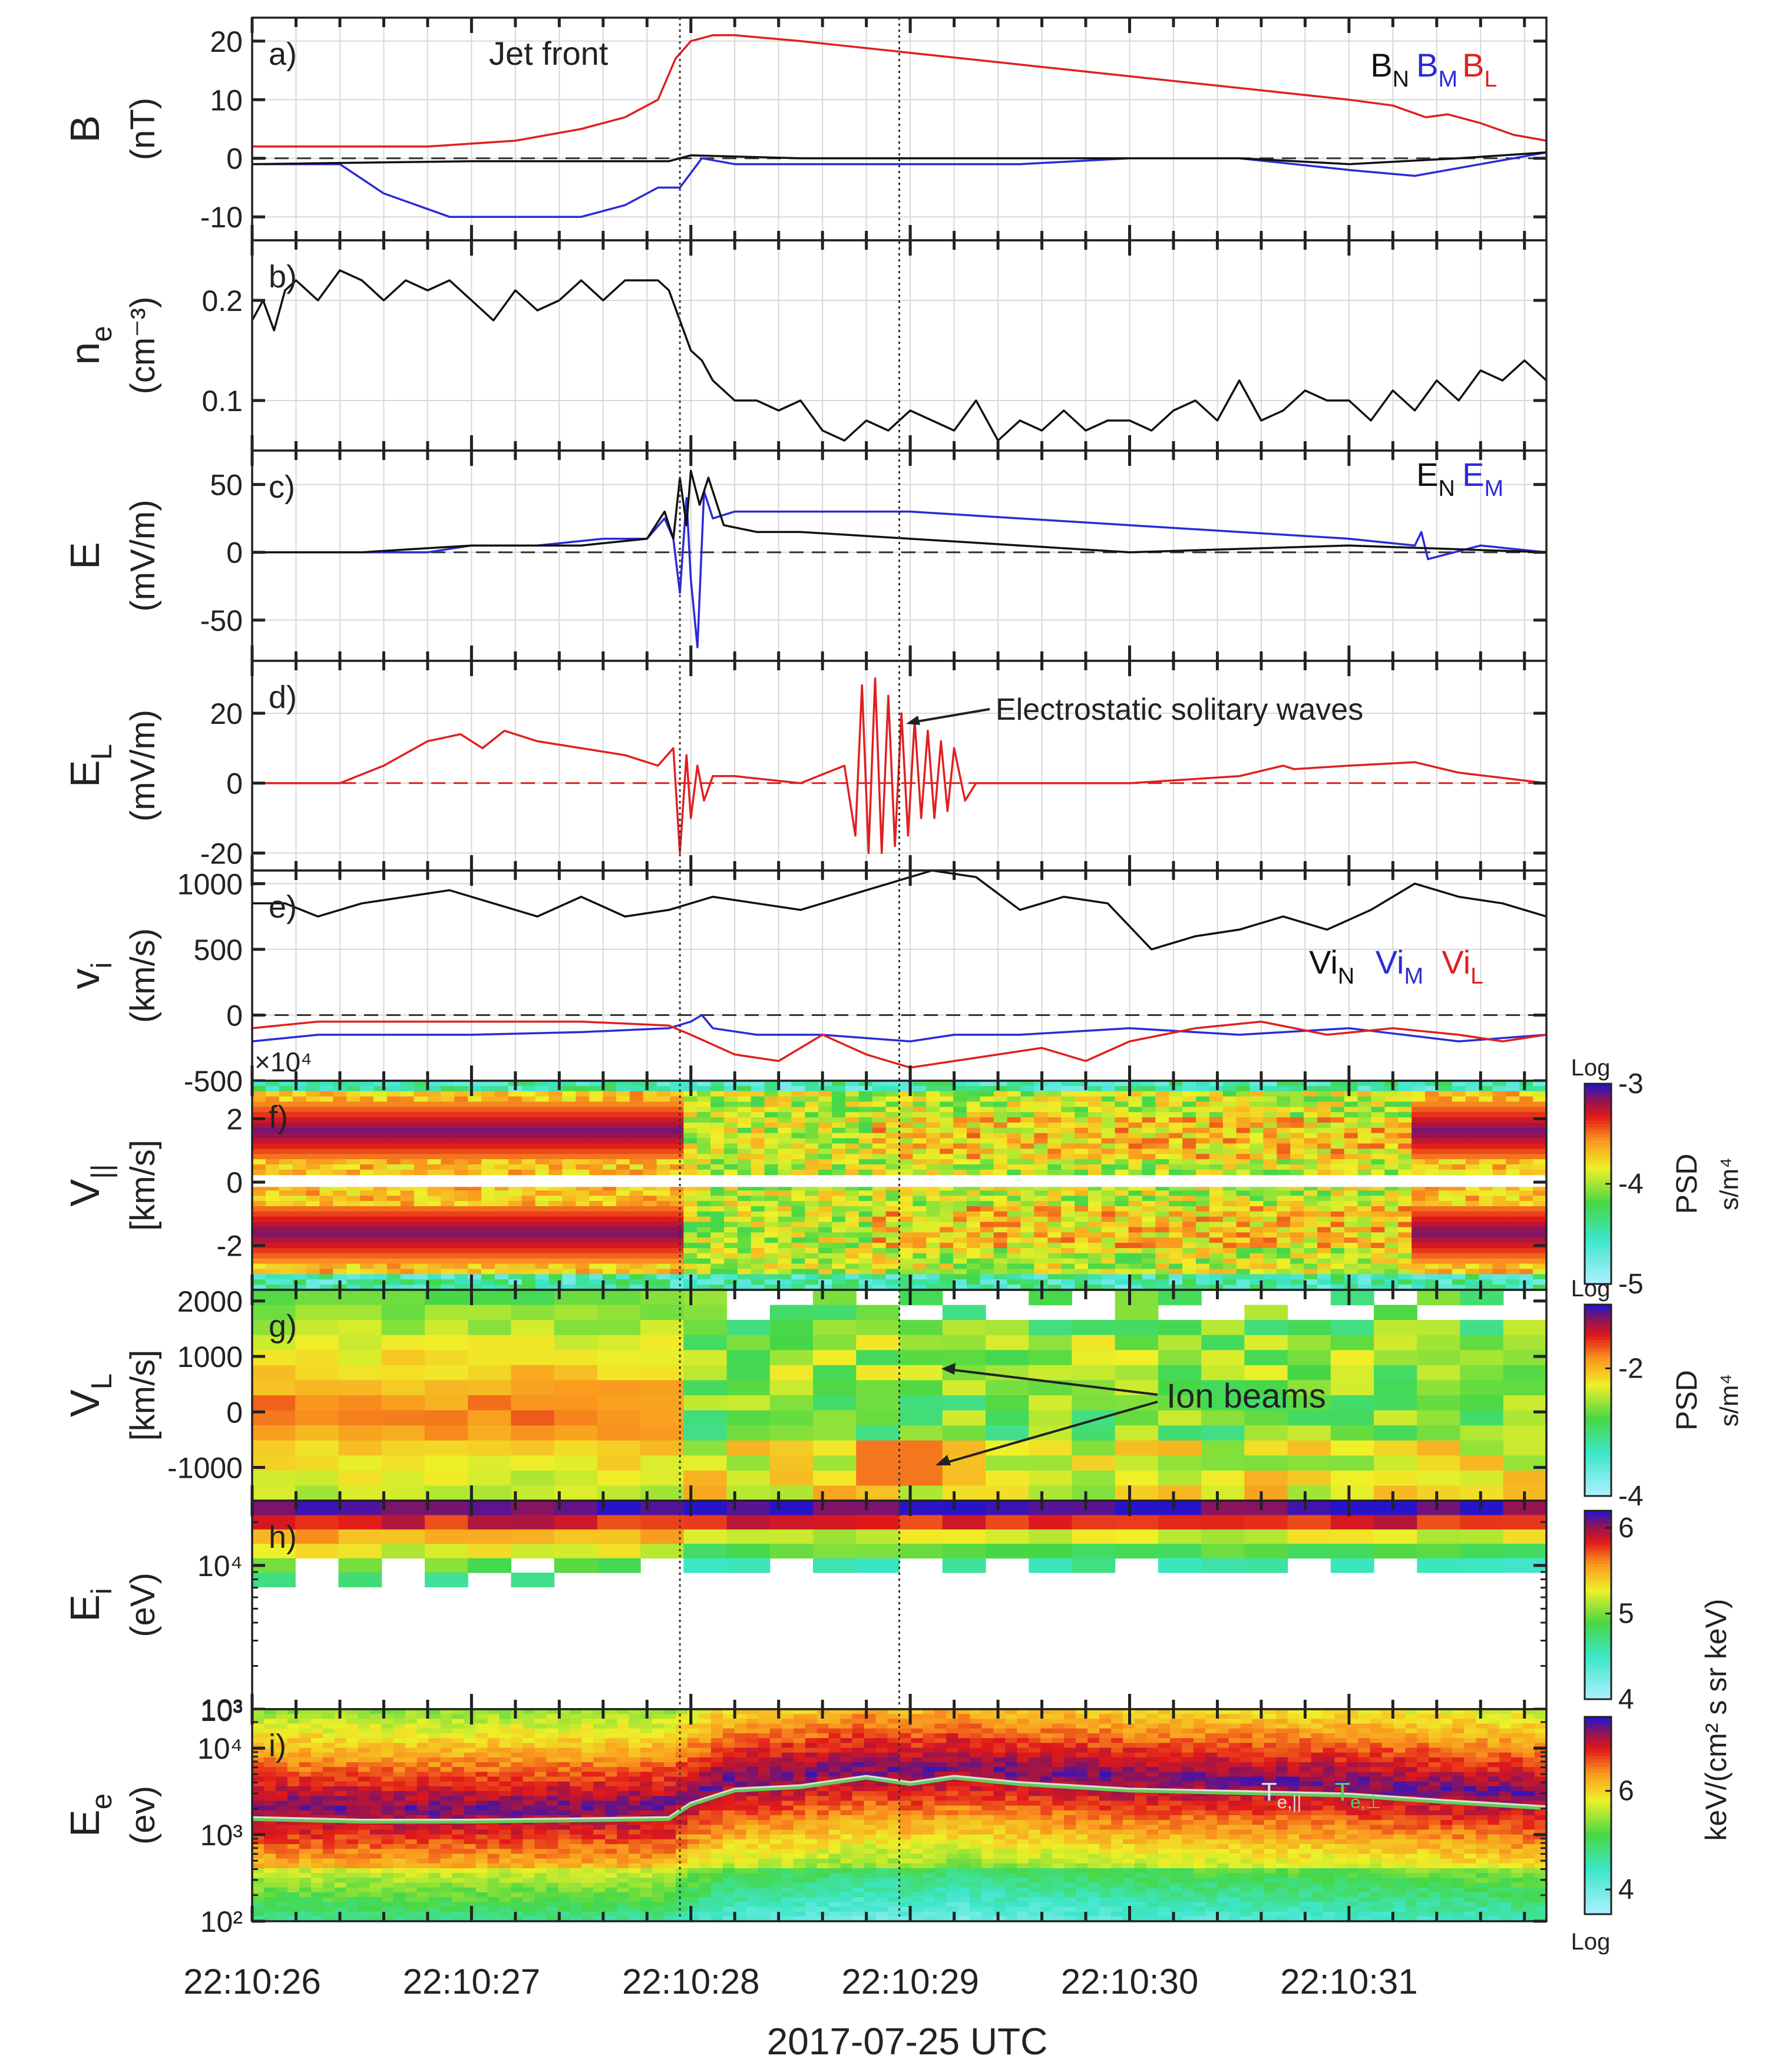 The image size is (1785, 2072). I want to click on colorbar-step, so click(1598, 1202).